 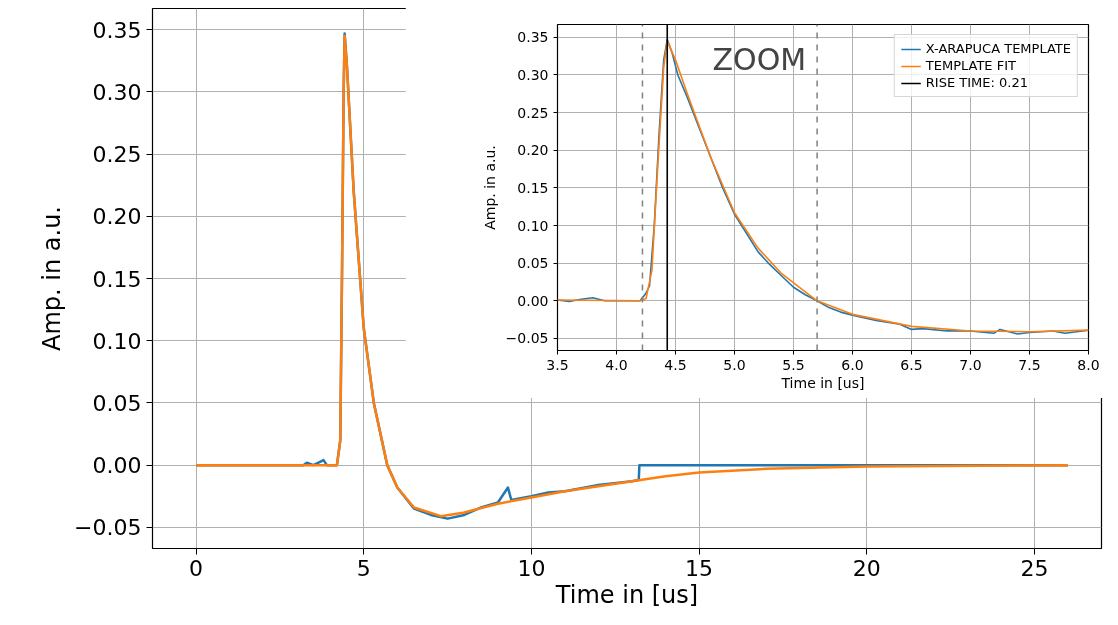 What do you see at coordinates (970, 65) in the screenshot?
I see `legend-label: TEMPLATE FIT` at bounding box center [970, 65].